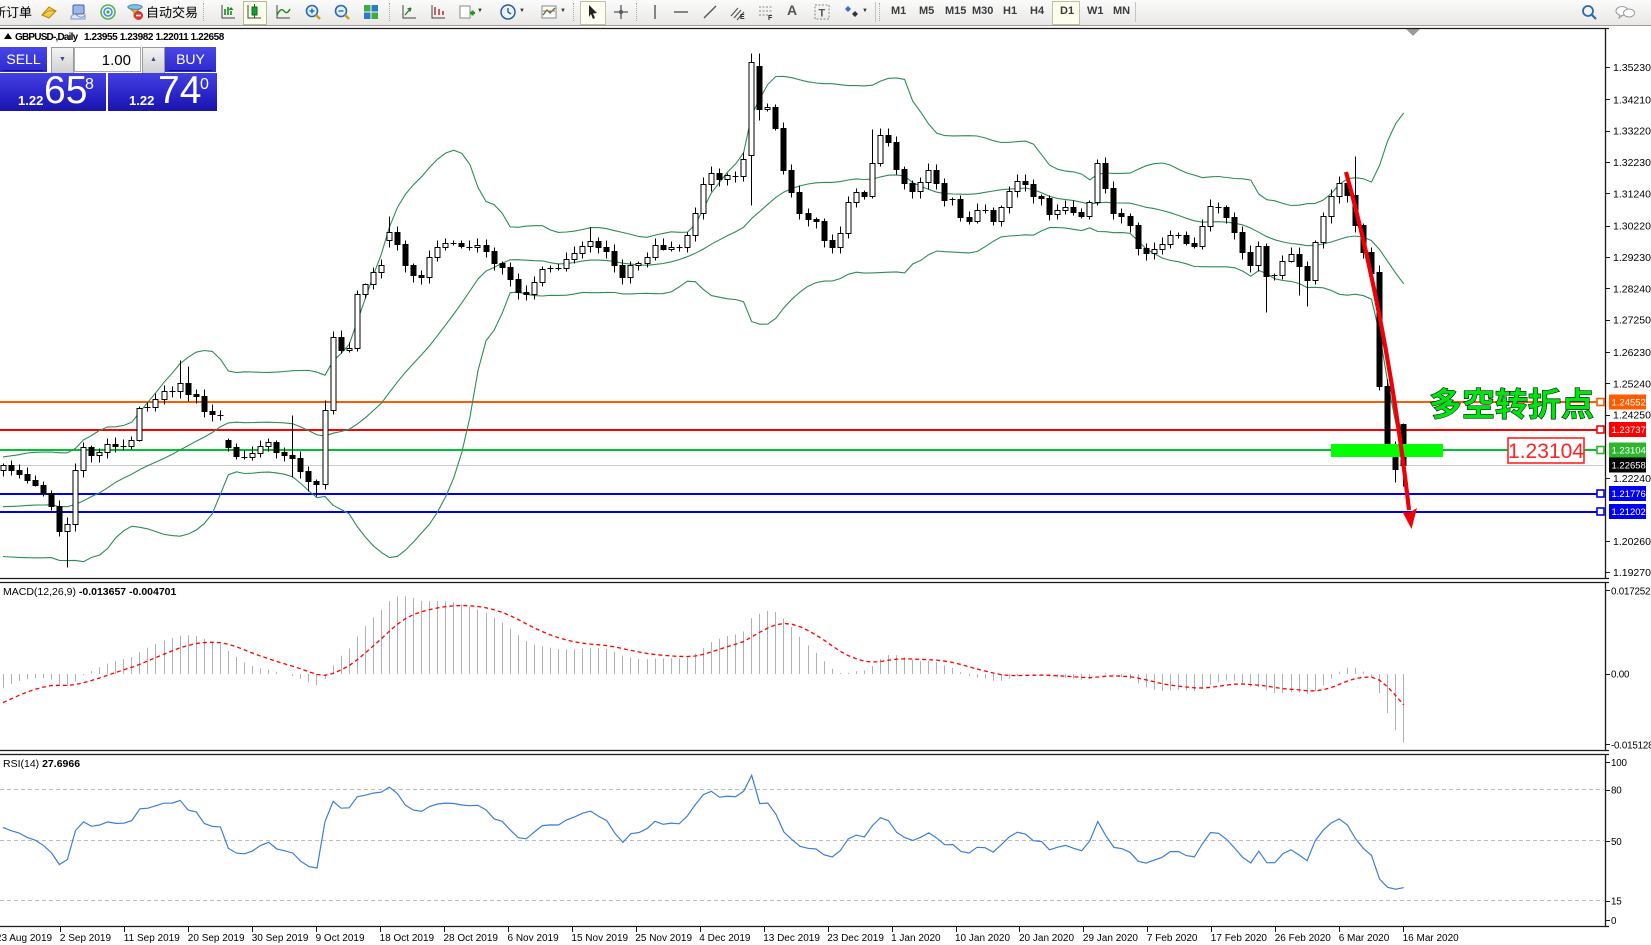 The image size is (1651, 945). I want to click on svg-text: 0.017252, so click(1630, 592).